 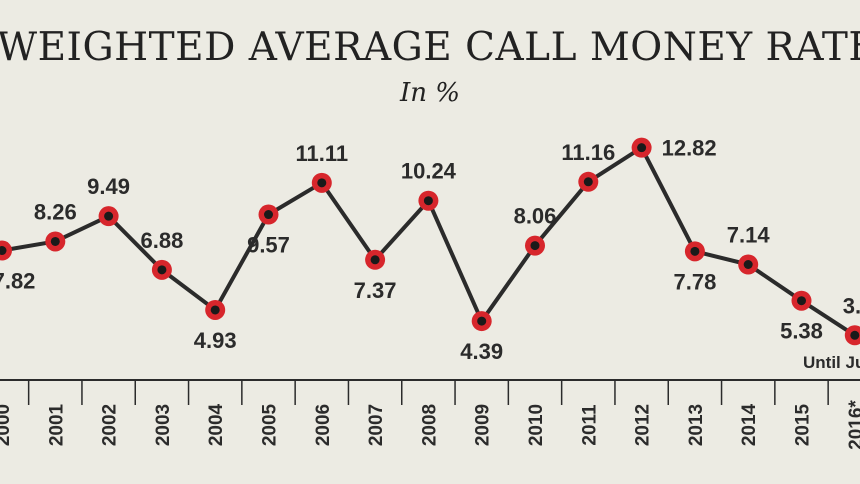 What do you see at coordinates (268, 245) in the screenshot?
I see `data-value-label: 9.57` at bounding box center [268, 245].